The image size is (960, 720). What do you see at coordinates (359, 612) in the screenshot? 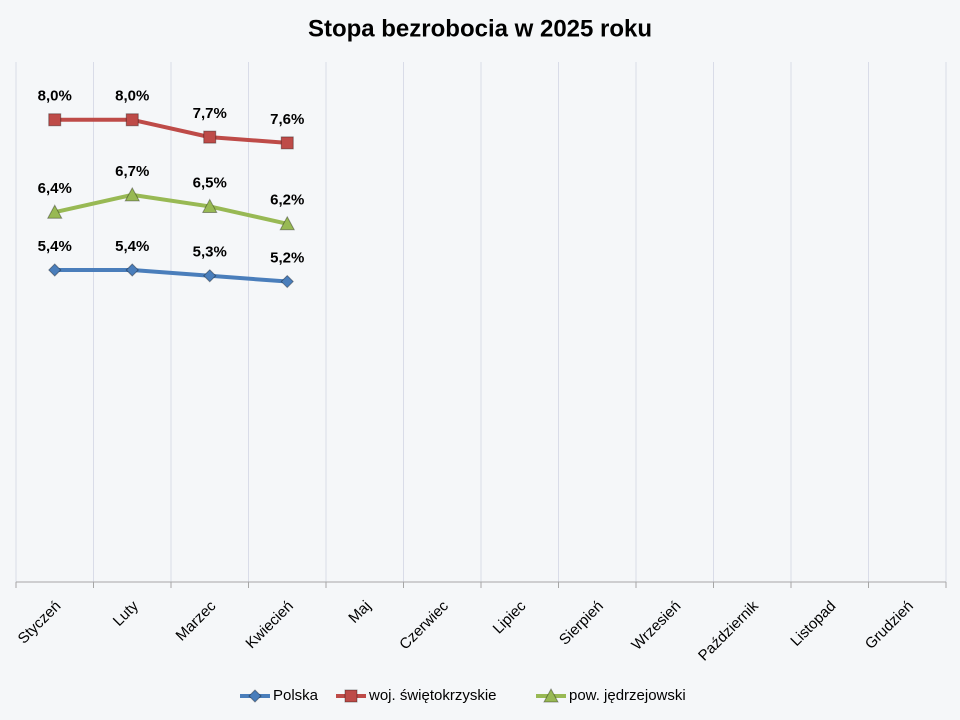
I see `x-tick-label: Maj` at bounding box center [359, 612].